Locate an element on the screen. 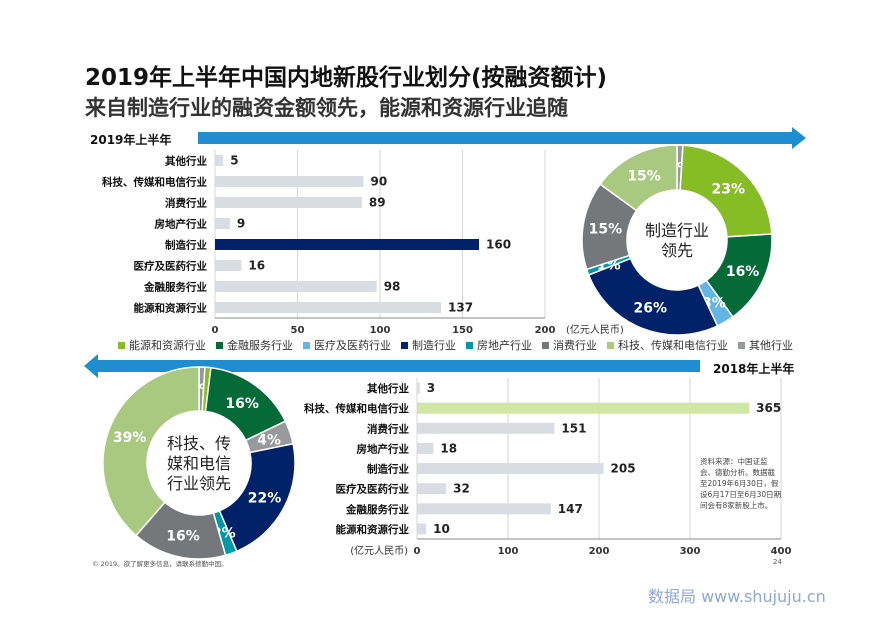 This screenshot has width=877, height=620. arrow-2019 is located at coordinates (502, 138).